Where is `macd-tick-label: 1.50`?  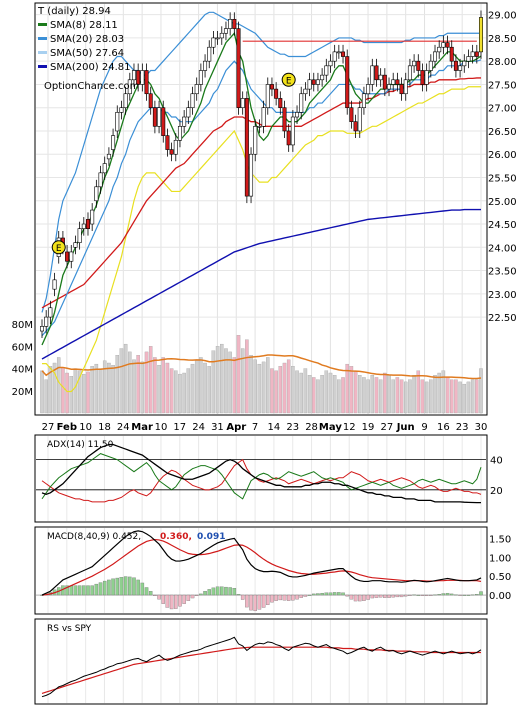
macd-tick-label: 1.50 is located at coordinates (500, 539).